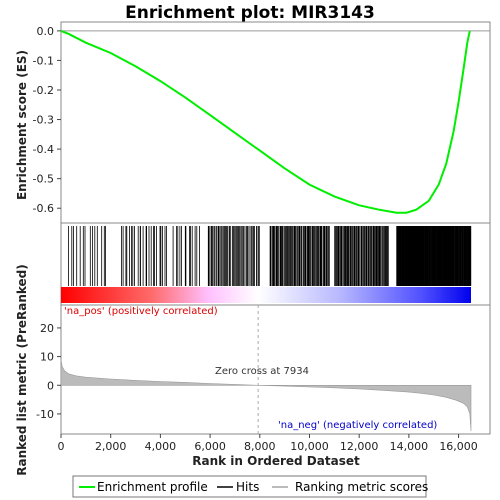 The image size is (500, 500). What do you see at coordinates (361, 487) in the screenshot?
I see `legend-ranking-label: Ranking metric scores` at bounding box center [361, 487].